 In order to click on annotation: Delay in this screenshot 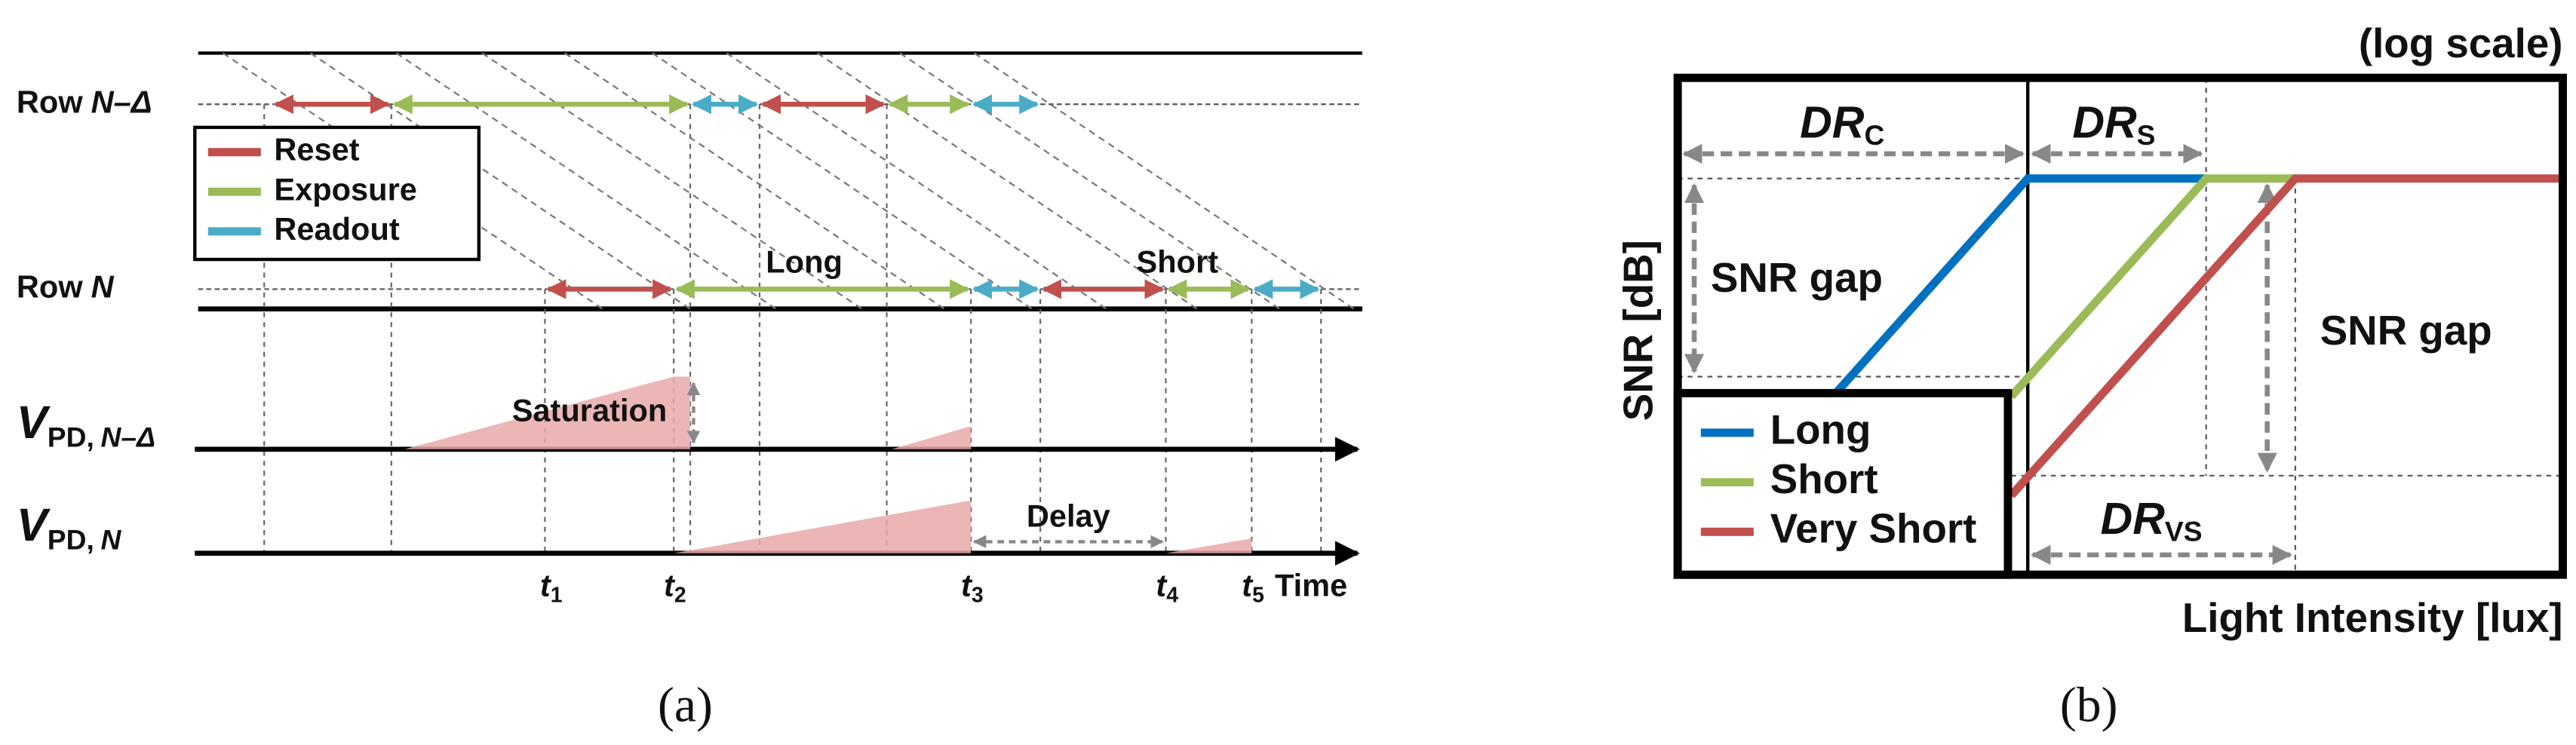, I will do `click(1068, 516)`.